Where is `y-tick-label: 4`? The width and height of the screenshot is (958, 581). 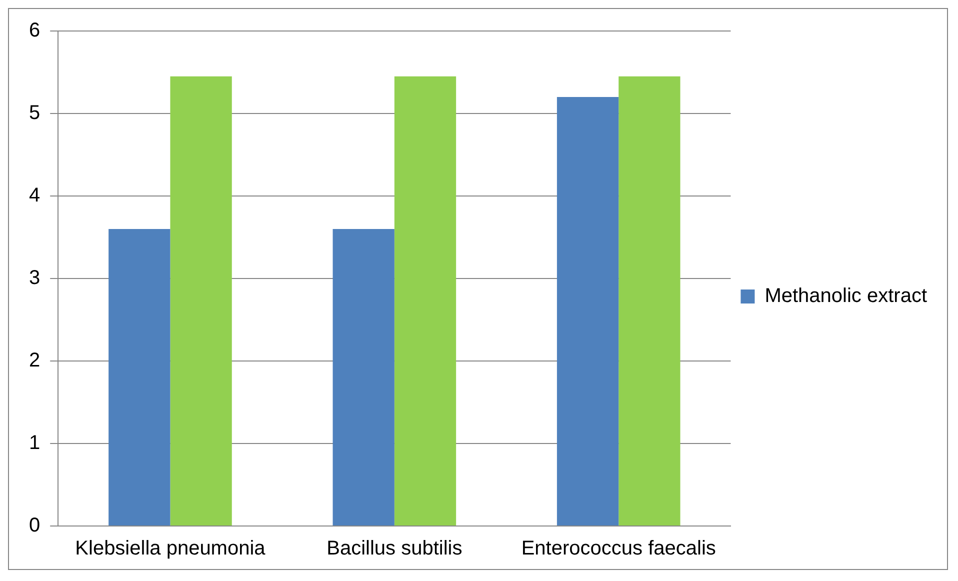 y-tick-label: 4 is located at coordinates (34, 195).